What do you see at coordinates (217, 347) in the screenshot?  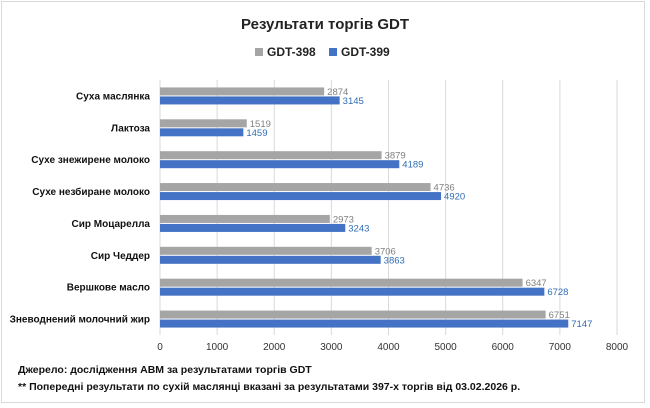 I see `x-tick-label: 1000` at bounding box center [217, 347].